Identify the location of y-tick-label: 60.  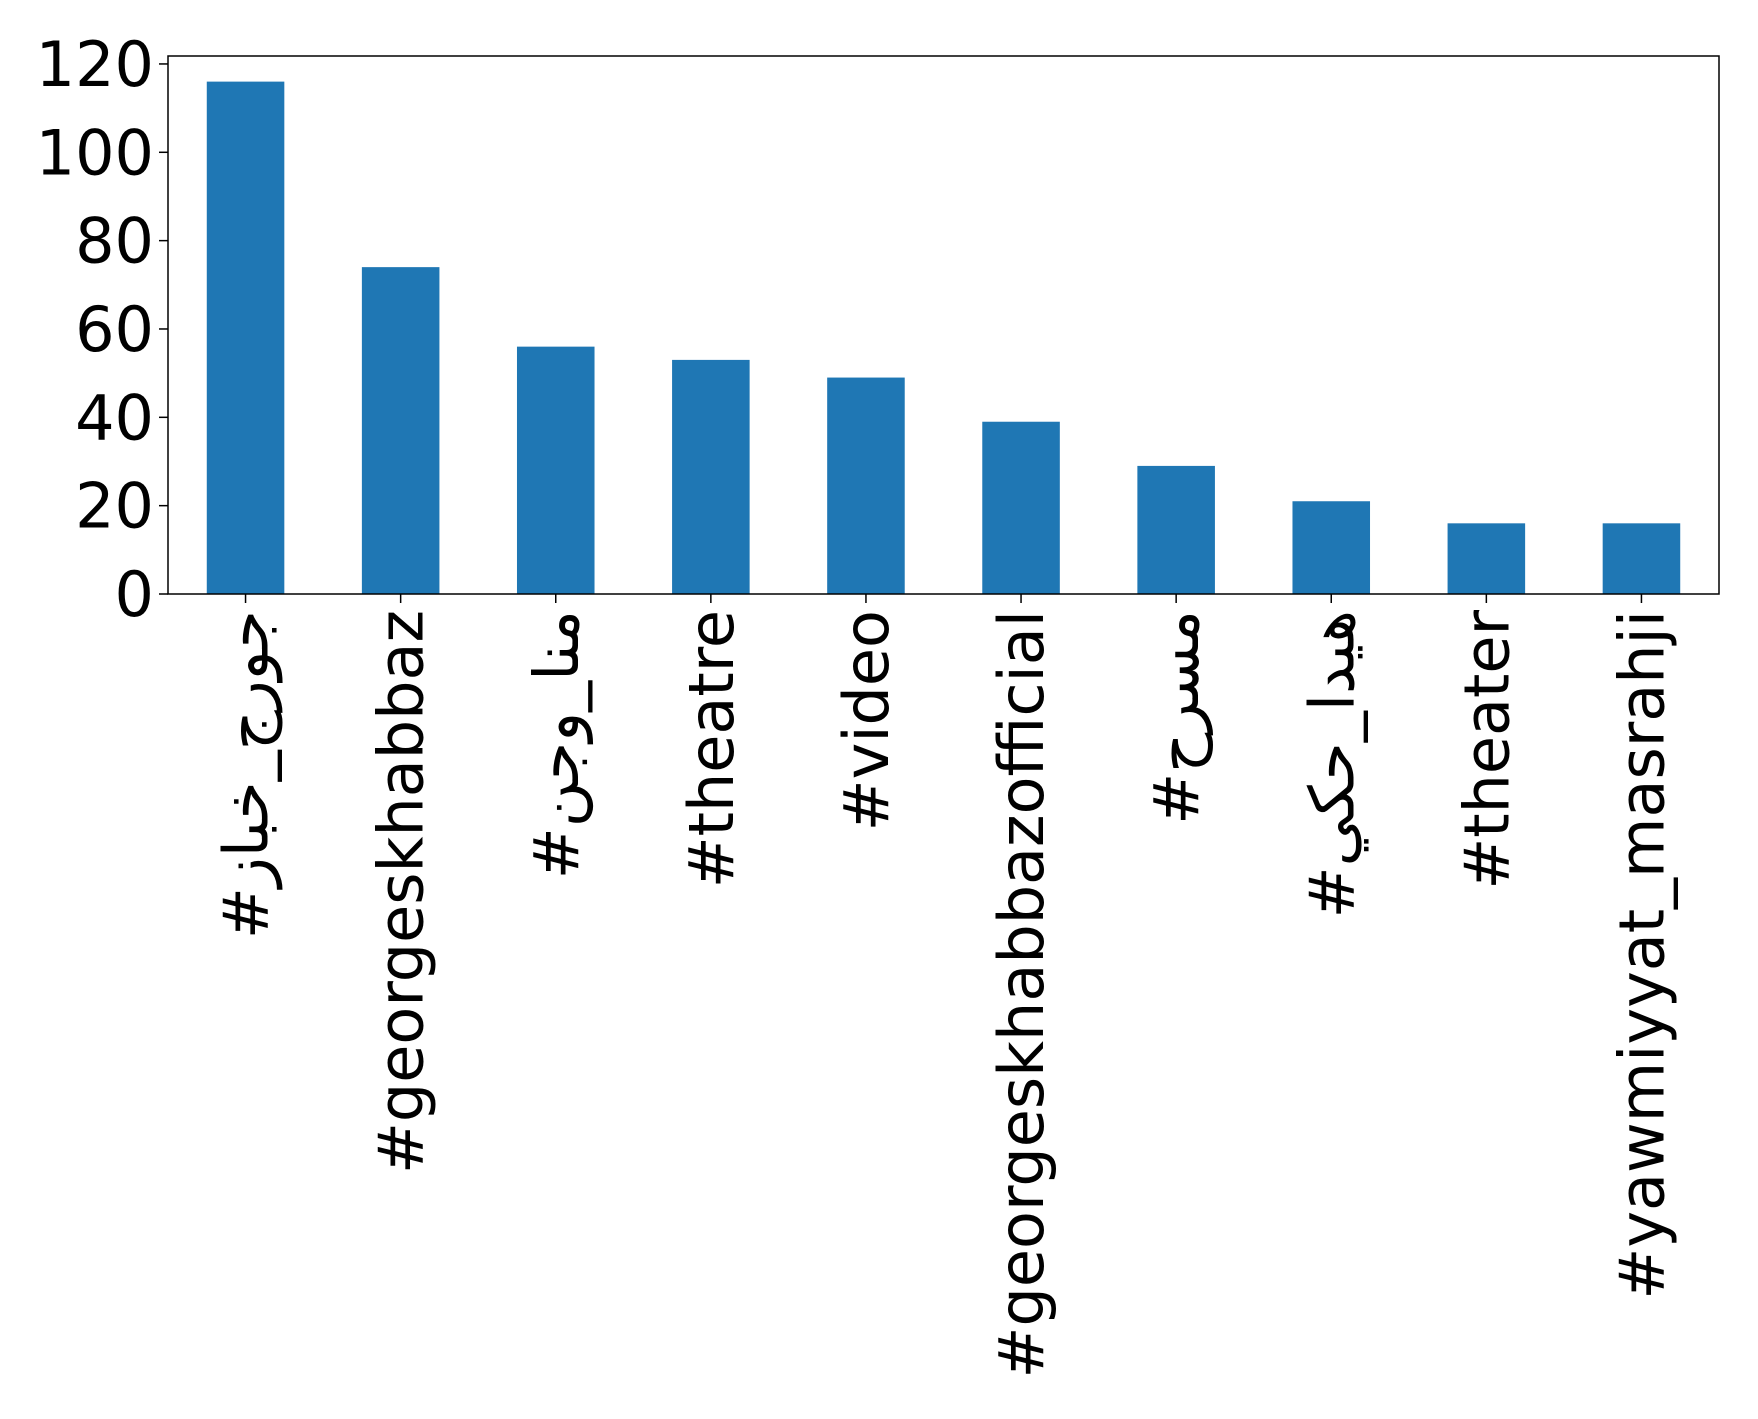
(114, 329).